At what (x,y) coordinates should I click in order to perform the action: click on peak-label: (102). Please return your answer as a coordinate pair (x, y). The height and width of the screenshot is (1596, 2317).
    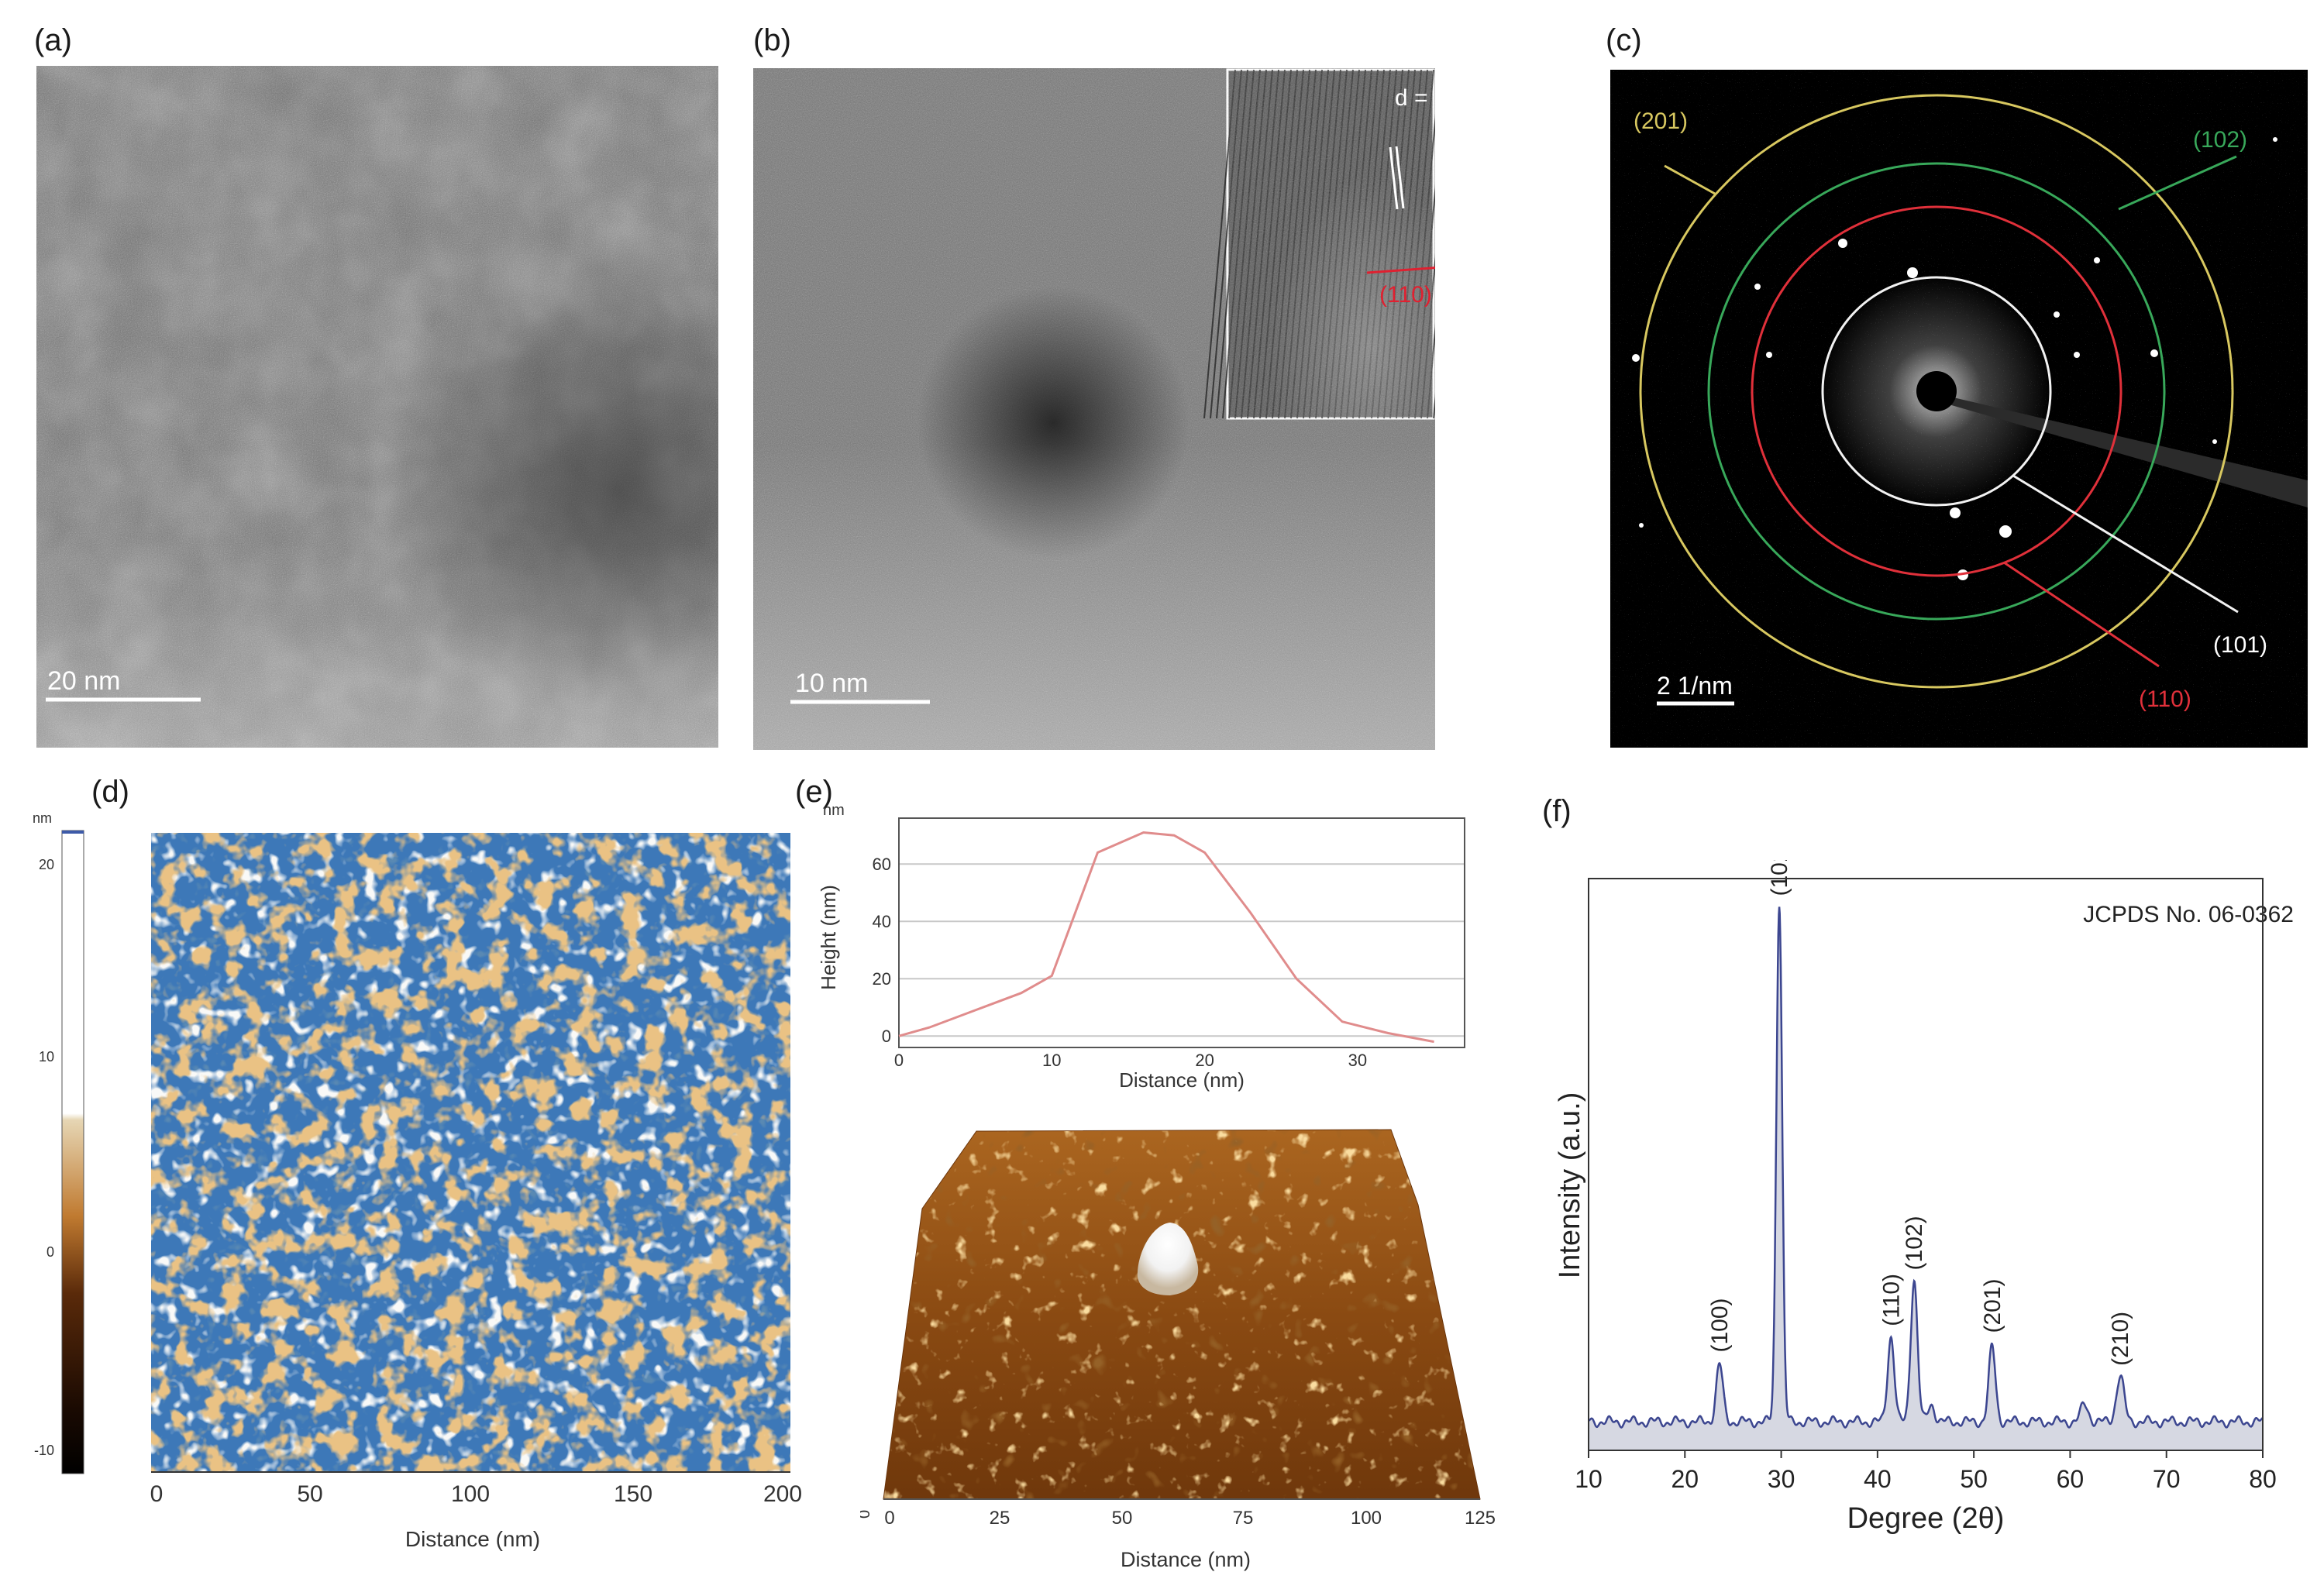
    Looking at the image, I should click on (1914, 1243).